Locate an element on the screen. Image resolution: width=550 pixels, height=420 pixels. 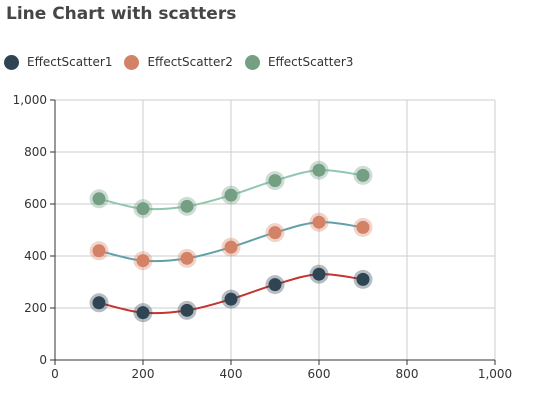
x-tick-label: 400 is located at coordinates (231, 374).